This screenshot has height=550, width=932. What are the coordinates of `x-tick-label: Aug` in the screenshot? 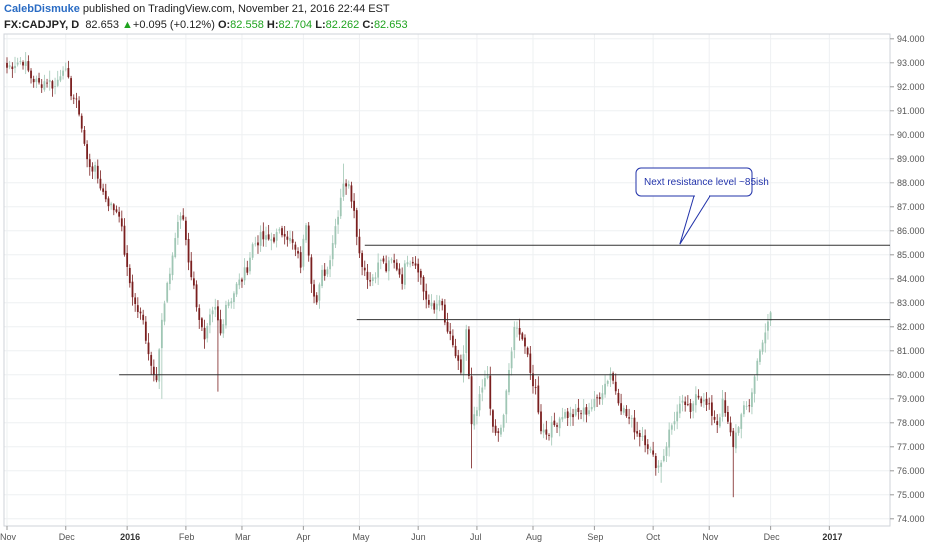 It's located at (534, 537).